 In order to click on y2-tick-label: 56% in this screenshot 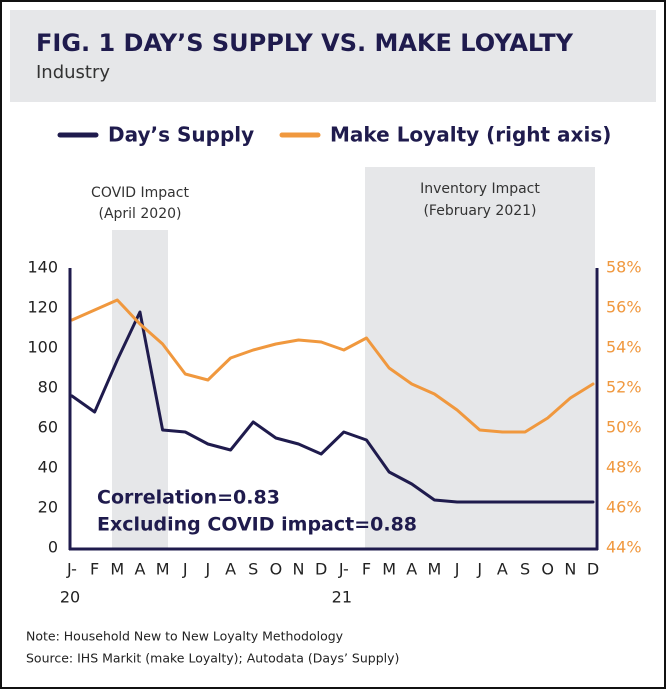, I will do `click(624, 307)`.